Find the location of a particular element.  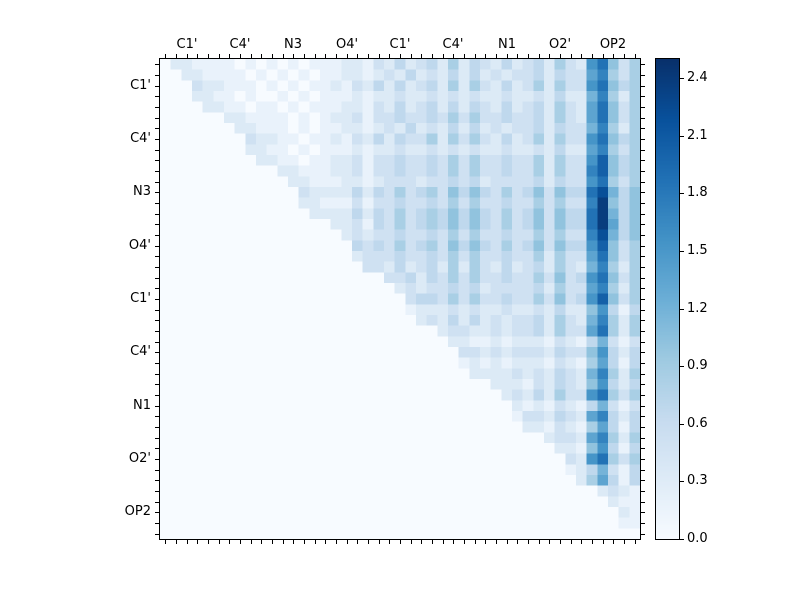

y-axis-tick-label: N1 is located at coordinates (142, 405).